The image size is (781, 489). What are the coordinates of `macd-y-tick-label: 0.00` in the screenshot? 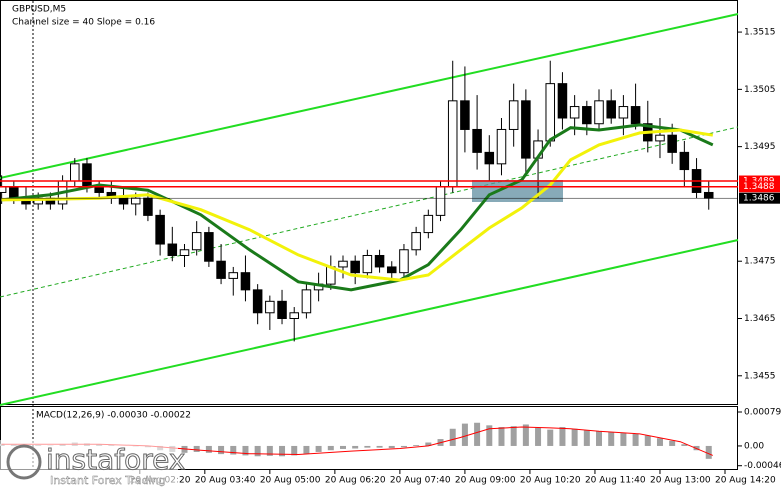 It's located at (754, 446).